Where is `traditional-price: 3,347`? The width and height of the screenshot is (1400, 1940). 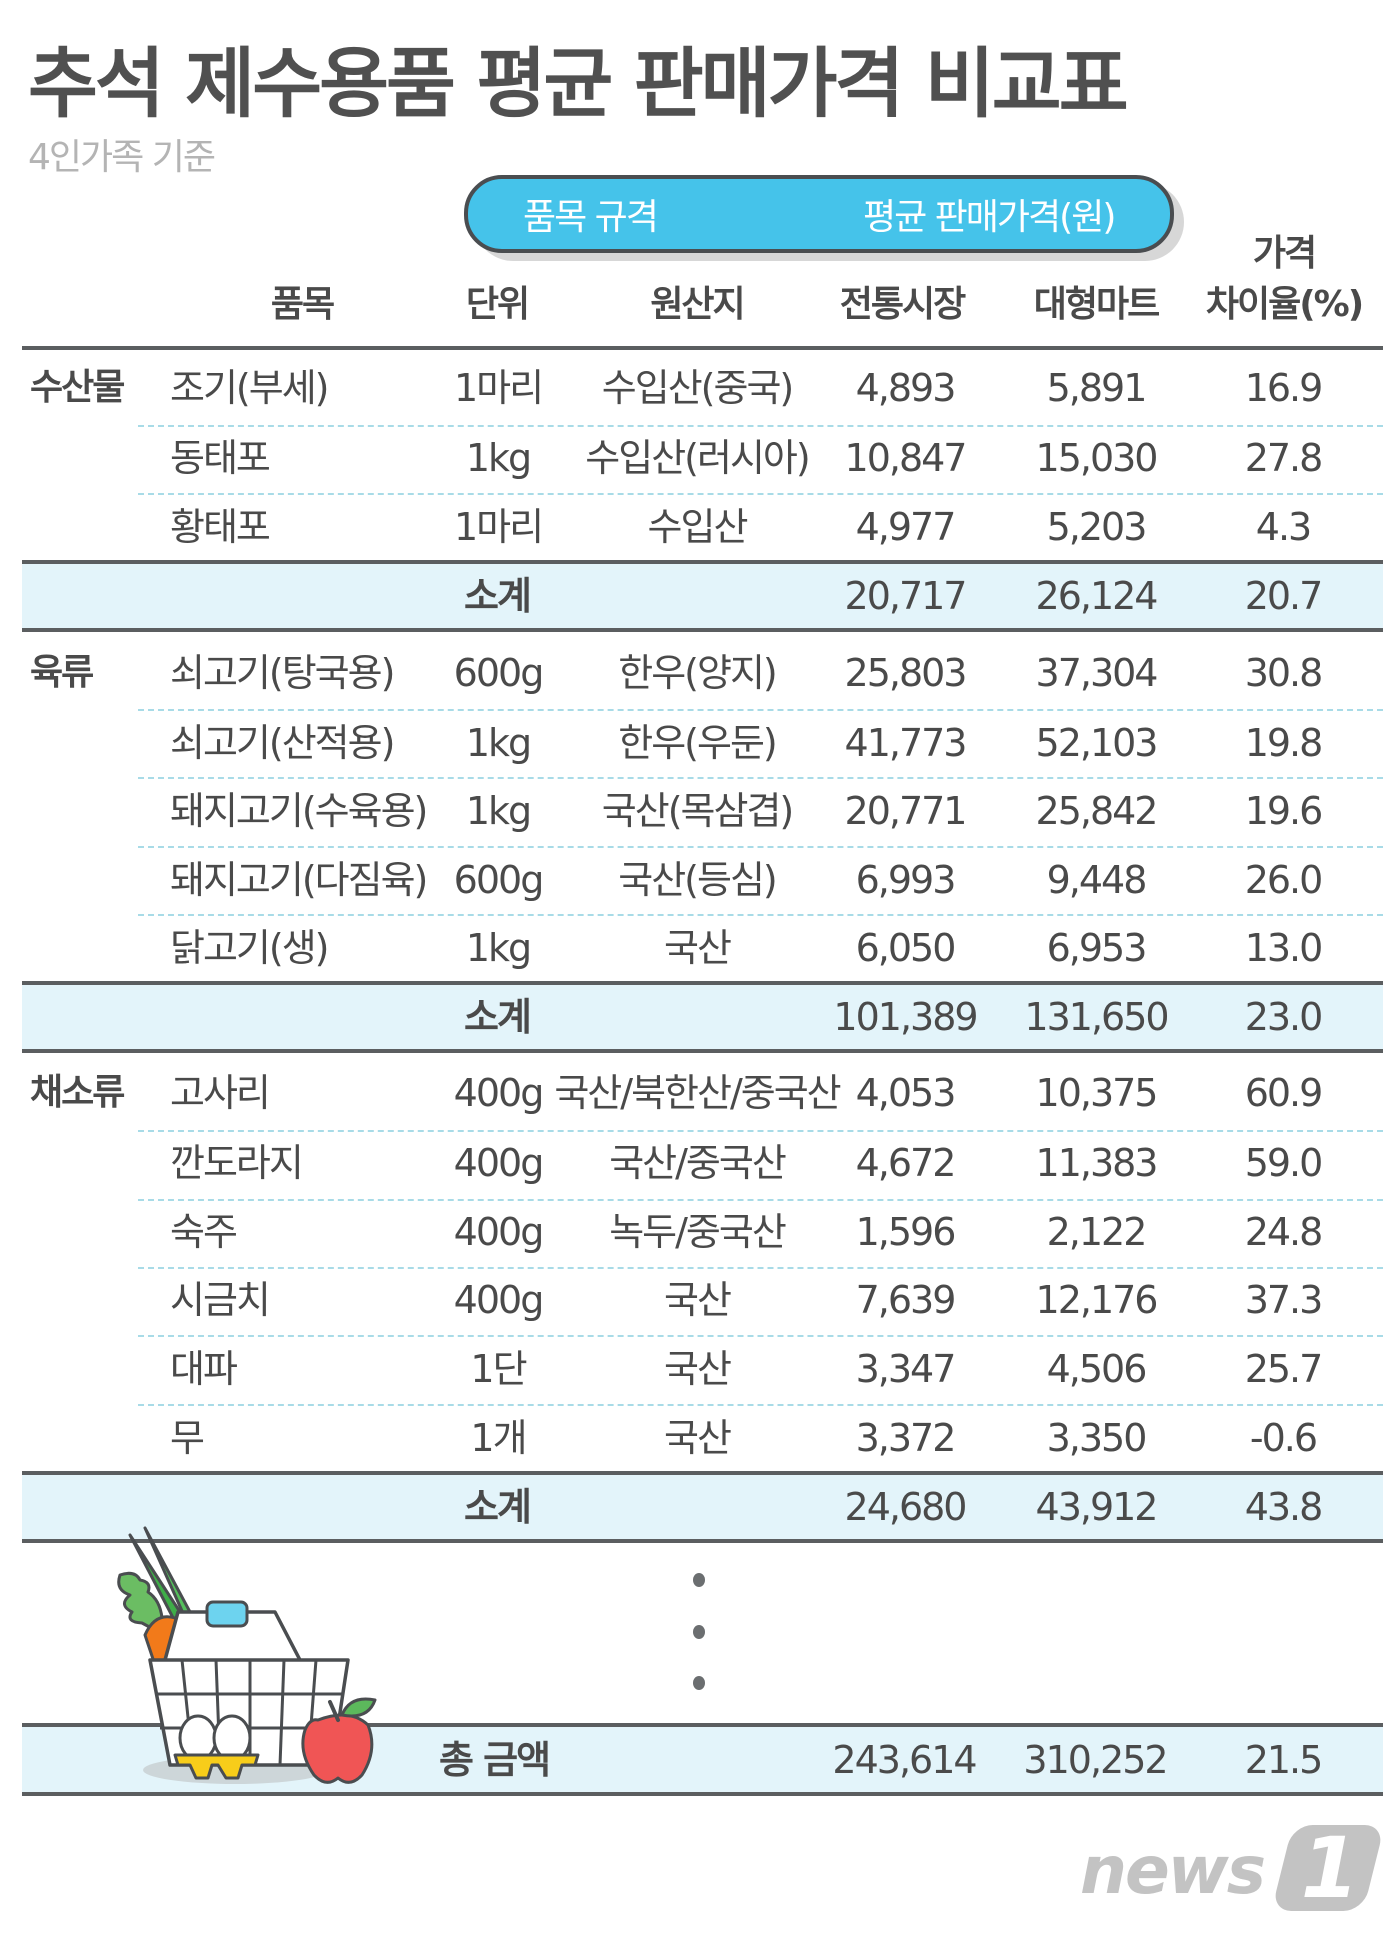
traditional-price: 3,347 is located at coordinates (906, 1369).